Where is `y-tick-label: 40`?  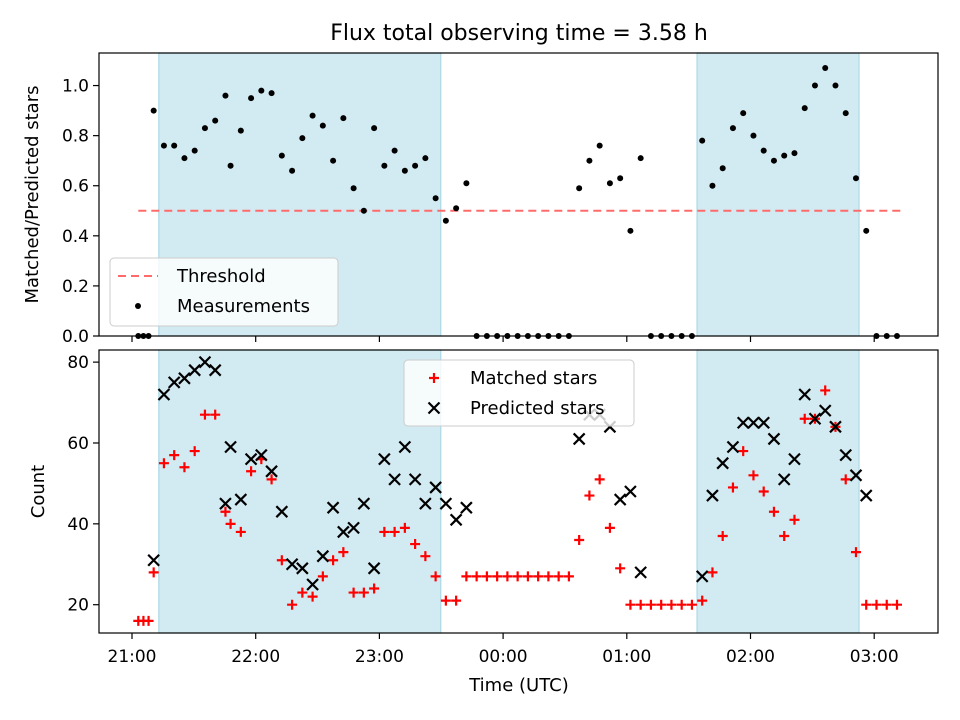
y-tick-label: 40 is located at coordinates (78, 525).